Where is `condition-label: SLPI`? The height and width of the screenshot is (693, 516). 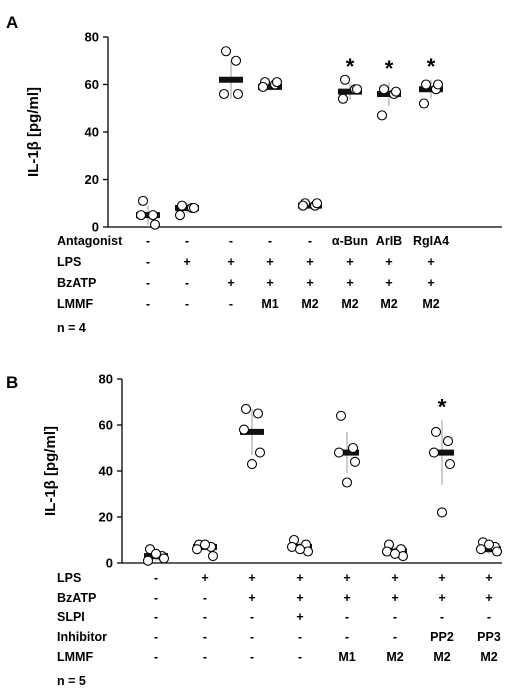
condition-label: SLPI is located at coordinates (71, 617).